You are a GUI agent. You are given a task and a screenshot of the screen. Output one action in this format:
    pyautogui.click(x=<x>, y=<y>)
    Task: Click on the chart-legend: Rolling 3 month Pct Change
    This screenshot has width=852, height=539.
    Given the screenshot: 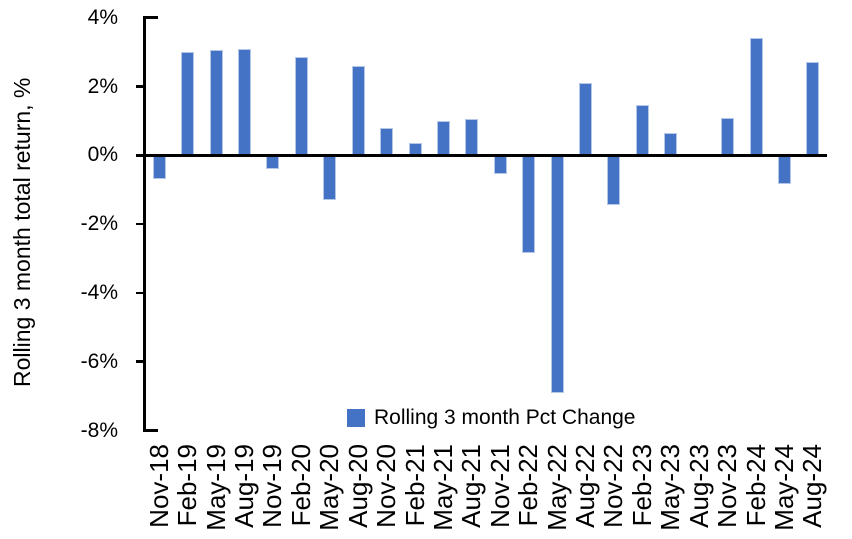 What is the action you would take?
    pyautogui.click(x=491, y=418)
    